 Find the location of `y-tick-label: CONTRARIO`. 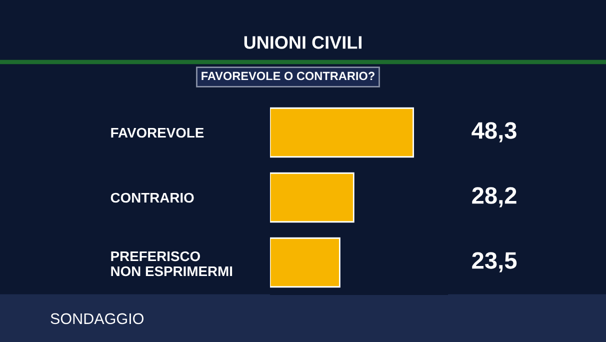

y-tick-label: CONTRARIO is located at coordinates (152, 197).